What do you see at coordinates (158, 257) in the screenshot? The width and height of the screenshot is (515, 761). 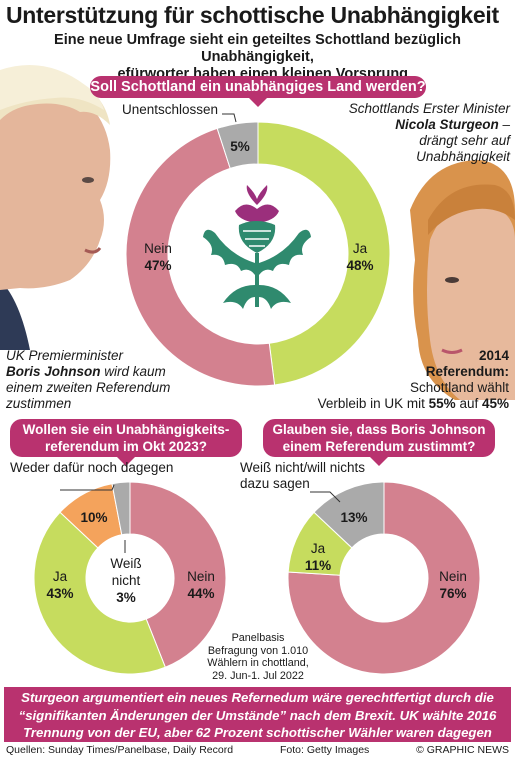 I see `slice-label-nein: Nein 47%` at bounding box center [158, 257].